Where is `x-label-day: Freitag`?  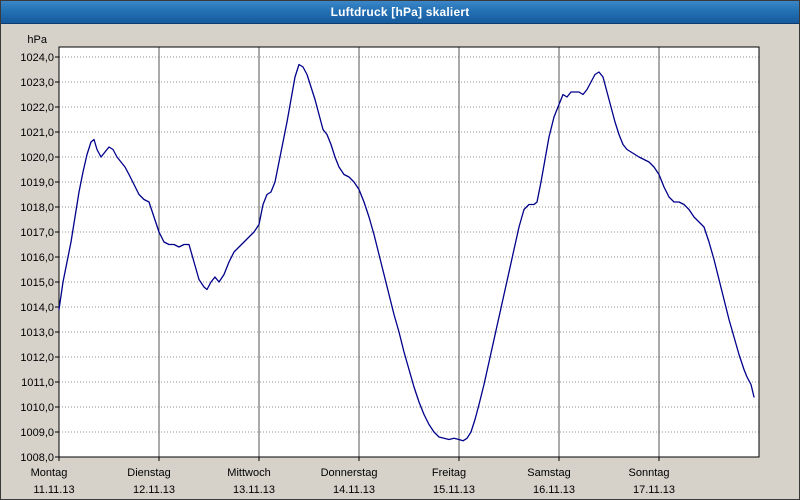
x-label-day: Freitag is located at coordinates (449, 473).